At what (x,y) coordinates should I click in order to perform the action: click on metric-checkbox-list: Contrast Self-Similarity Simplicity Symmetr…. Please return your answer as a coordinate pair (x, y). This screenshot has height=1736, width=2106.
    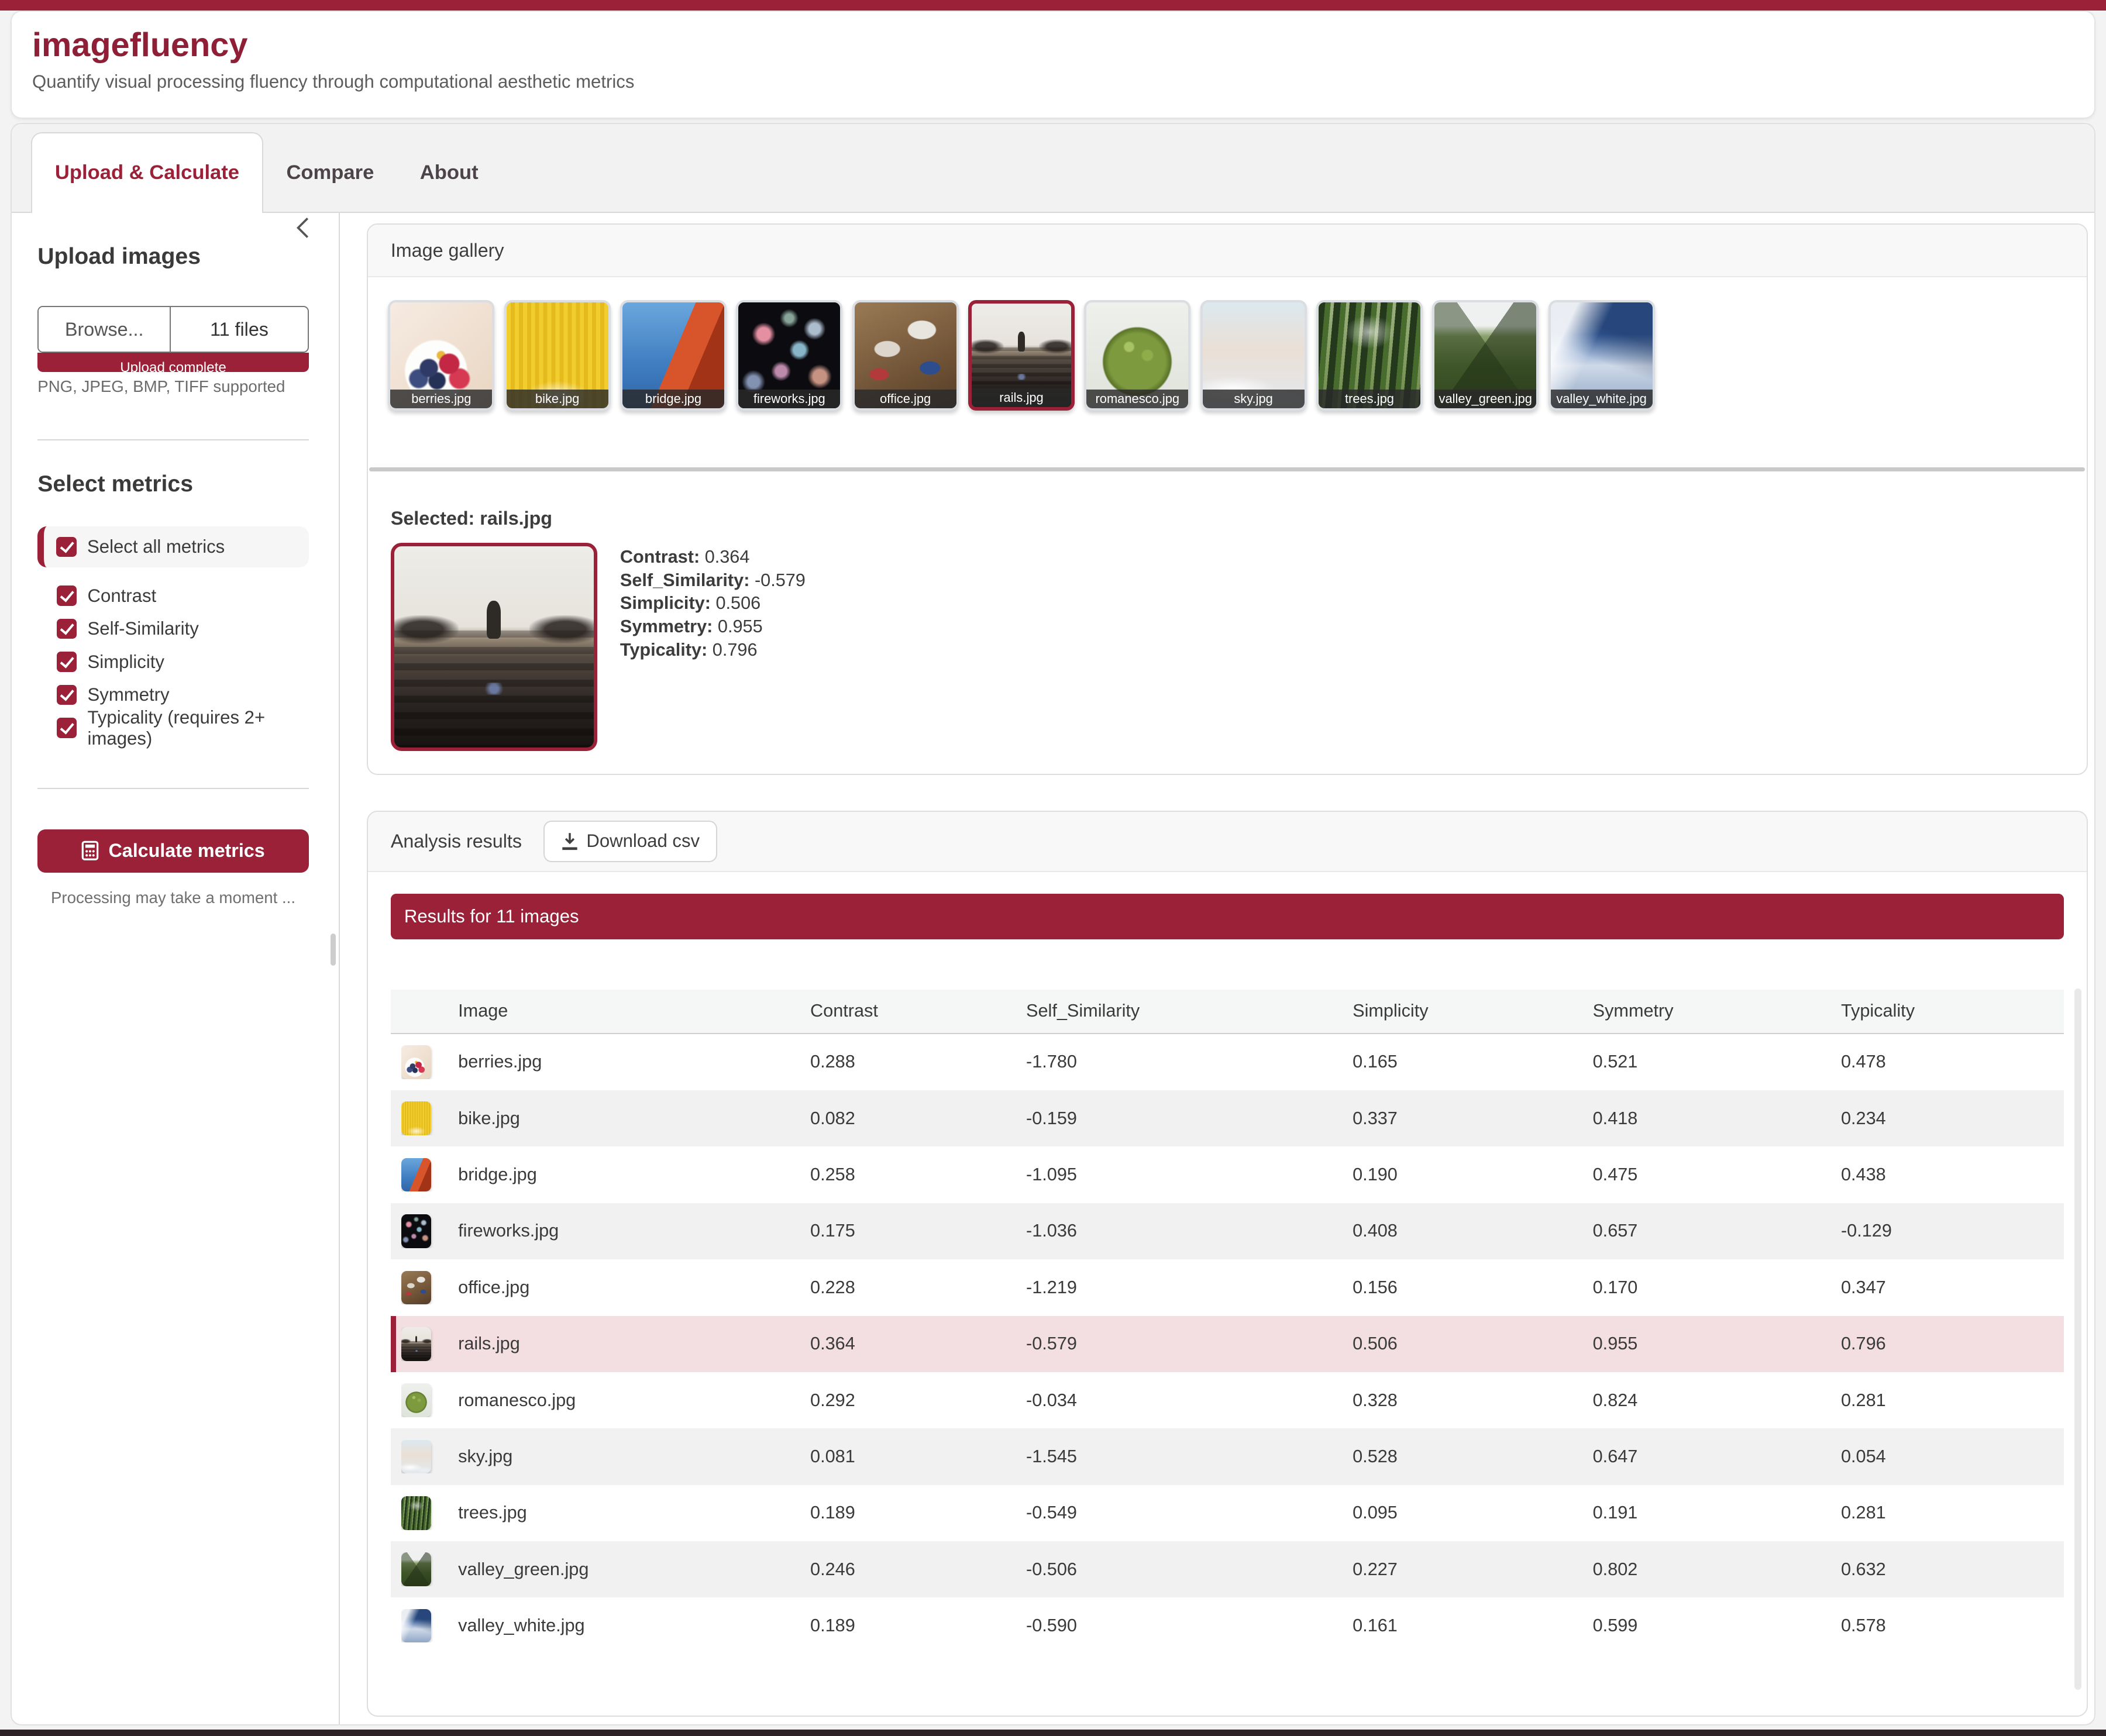
    Looking at the image, I should click on (173, 664).